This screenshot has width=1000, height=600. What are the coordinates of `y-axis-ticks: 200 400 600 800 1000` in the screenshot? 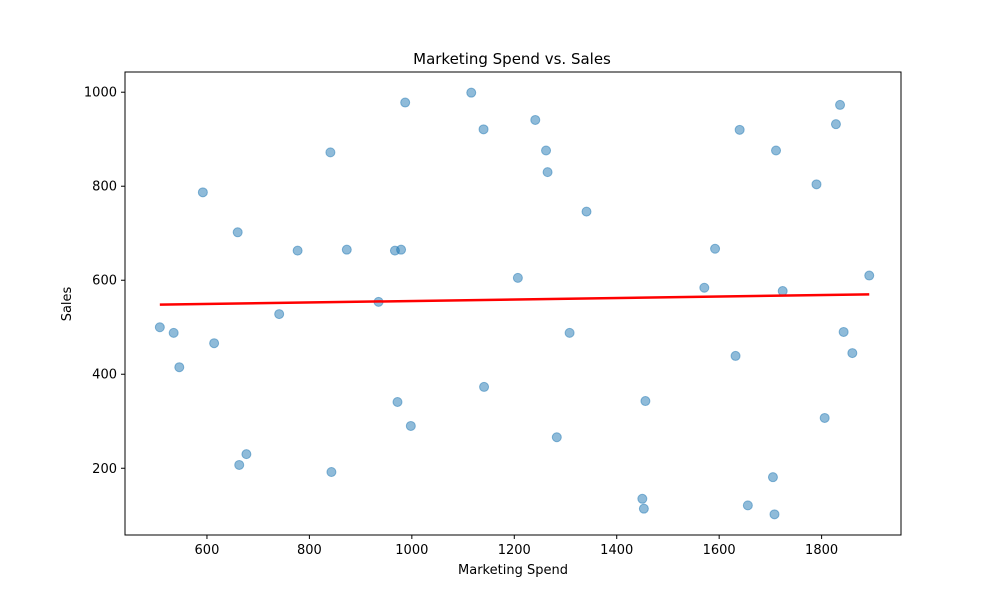 It's located at (104, 281).